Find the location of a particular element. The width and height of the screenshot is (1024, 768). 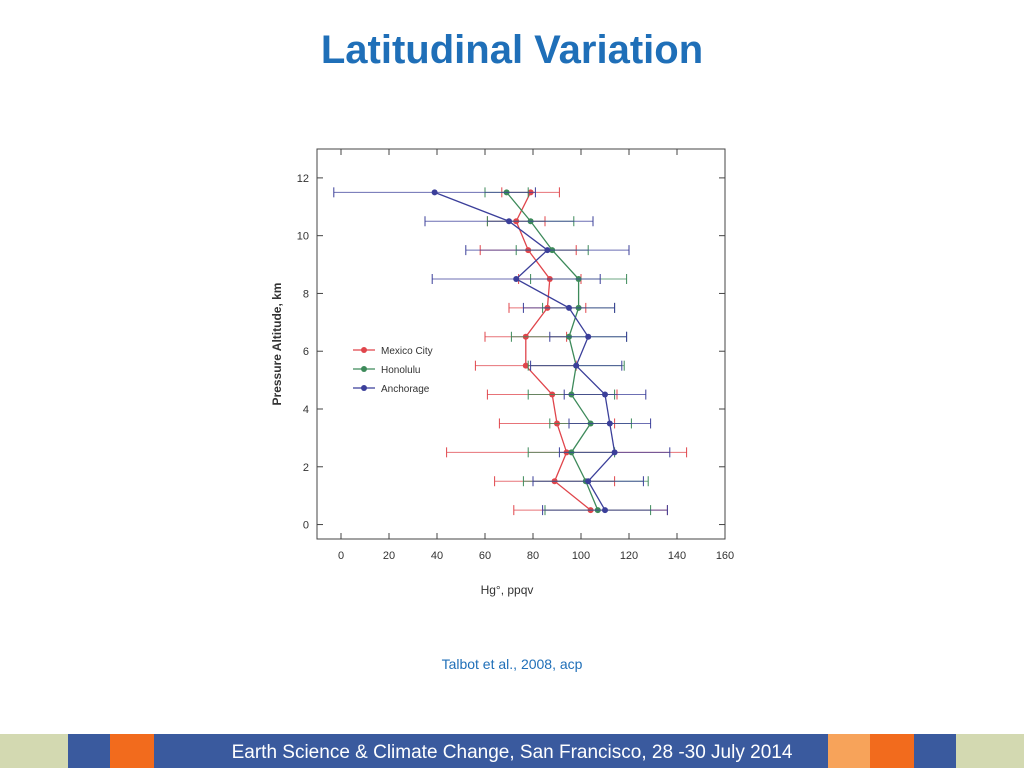

x-tick-label: 20 is located at coordinates (389, 556).